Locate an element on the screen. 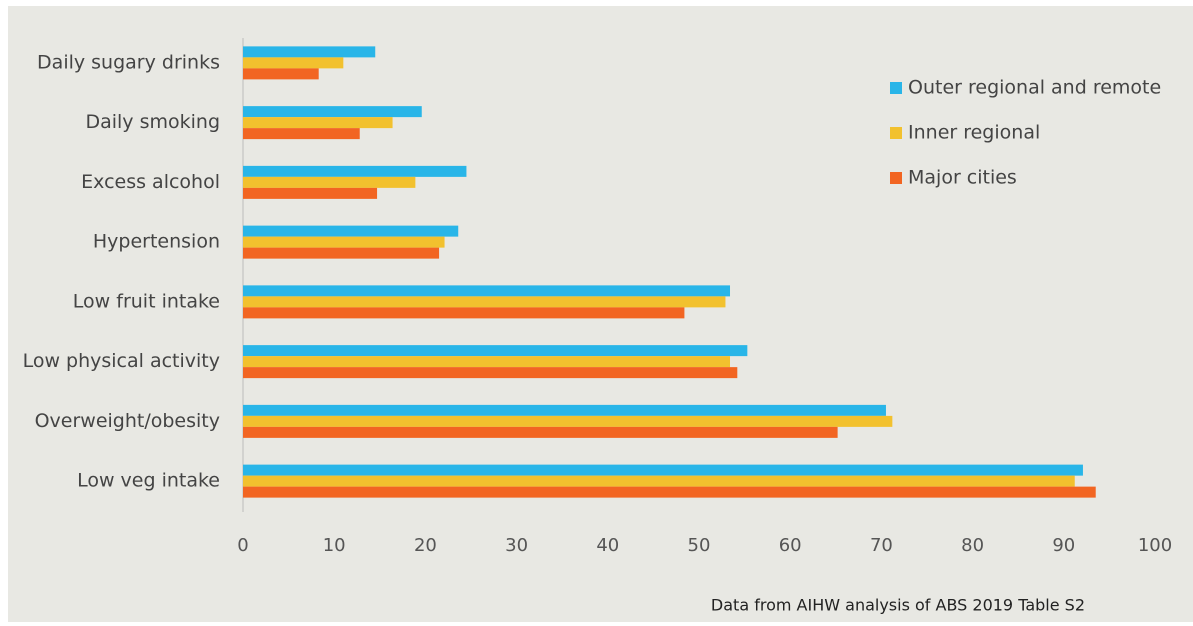 The width and height of the screenshot is (1193, 626). y-tick-label: Excess alcohol is located at coordinates (150, 182).